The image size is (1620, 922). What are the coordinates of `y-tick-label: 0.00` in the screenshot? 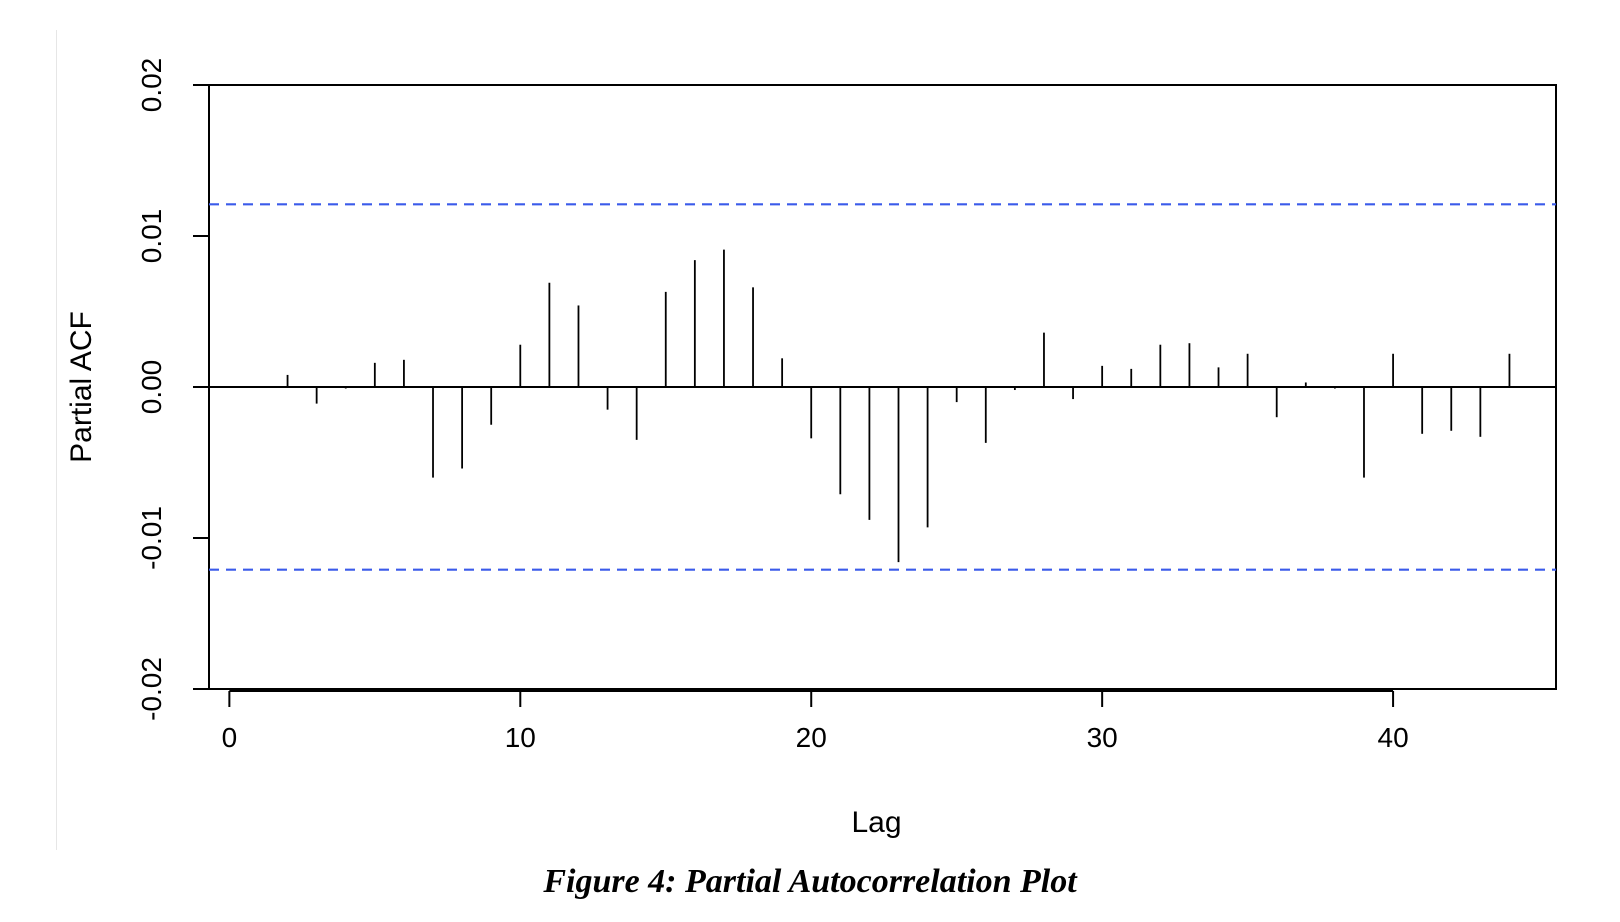 It's located at (151, 387).